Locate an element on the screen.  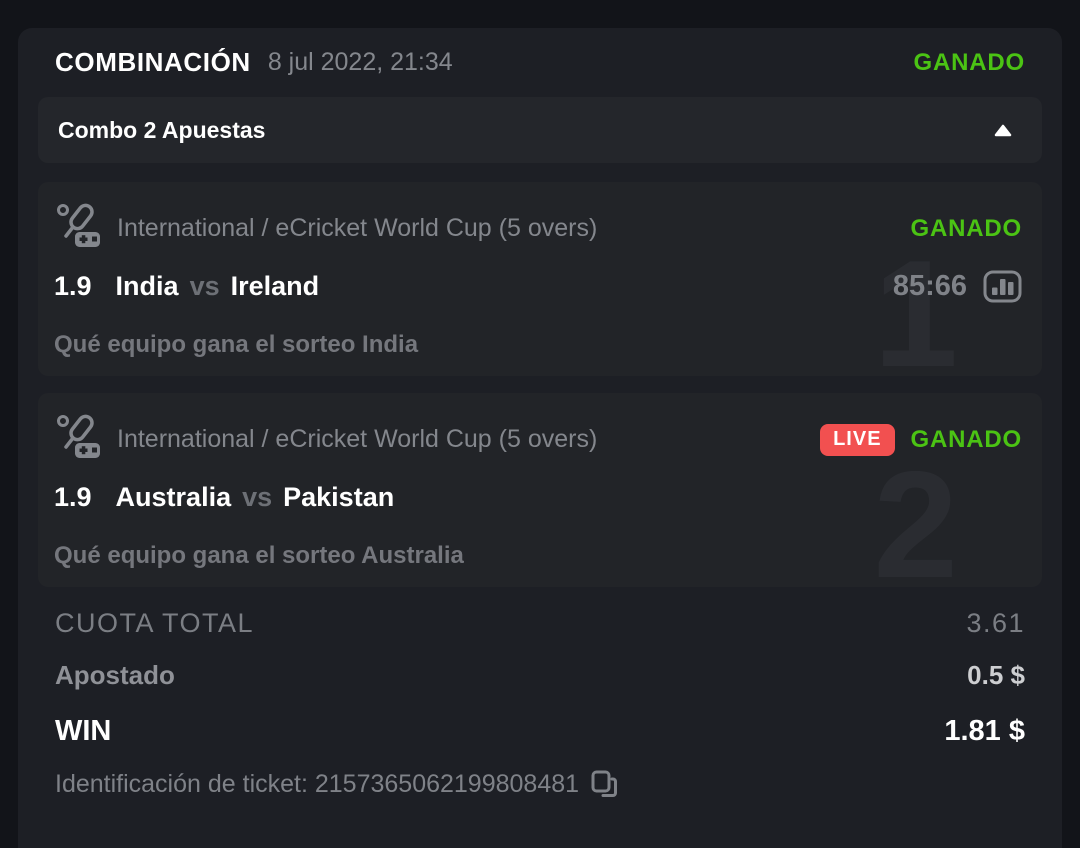
bet-datetime: 8 jul 2022, 21:34 is located at coordinates (360, 62).